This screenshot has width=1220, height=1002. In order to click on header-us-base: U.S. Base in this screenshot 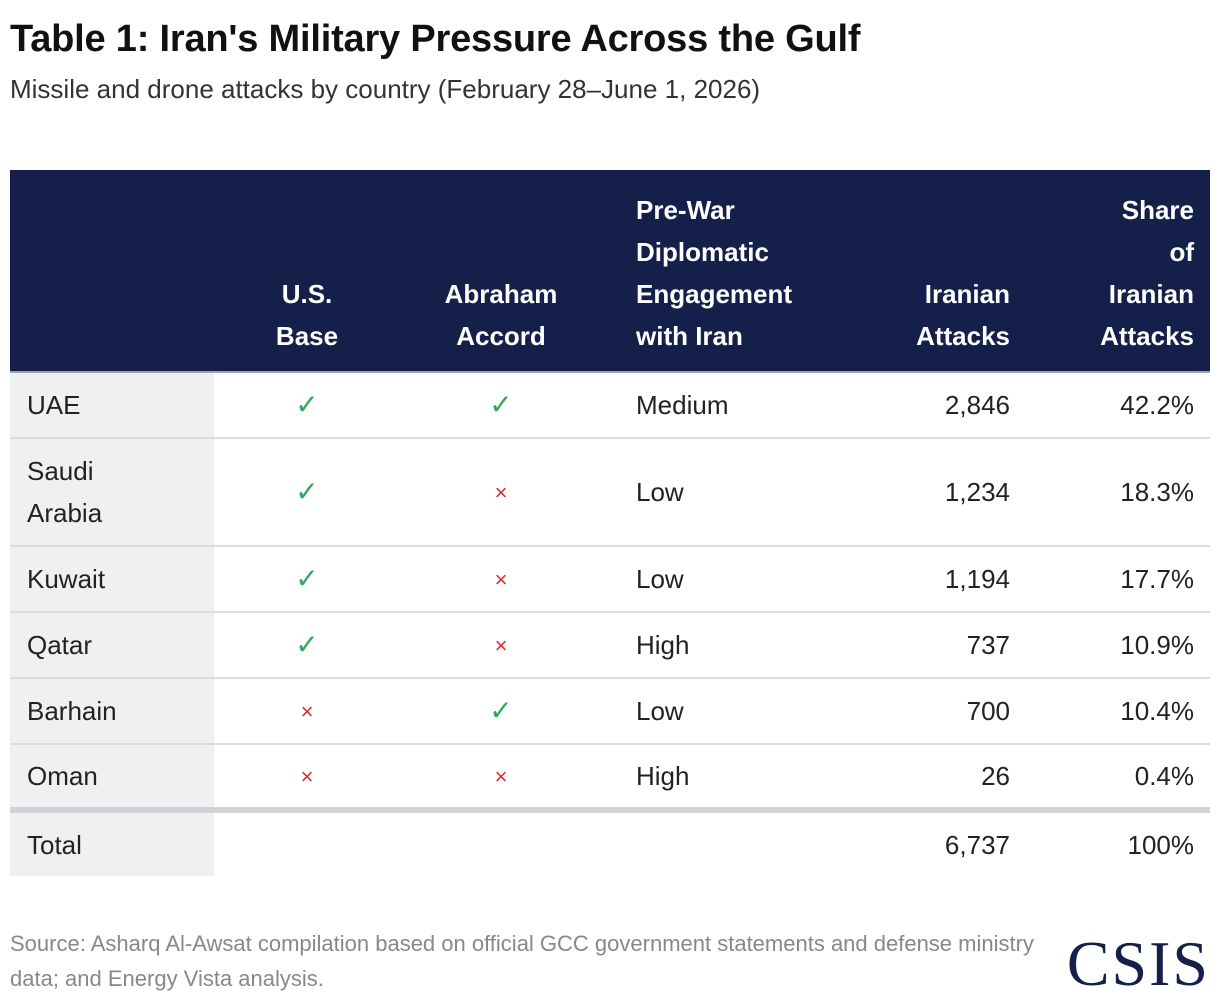, I will do `click(307, 271)`.